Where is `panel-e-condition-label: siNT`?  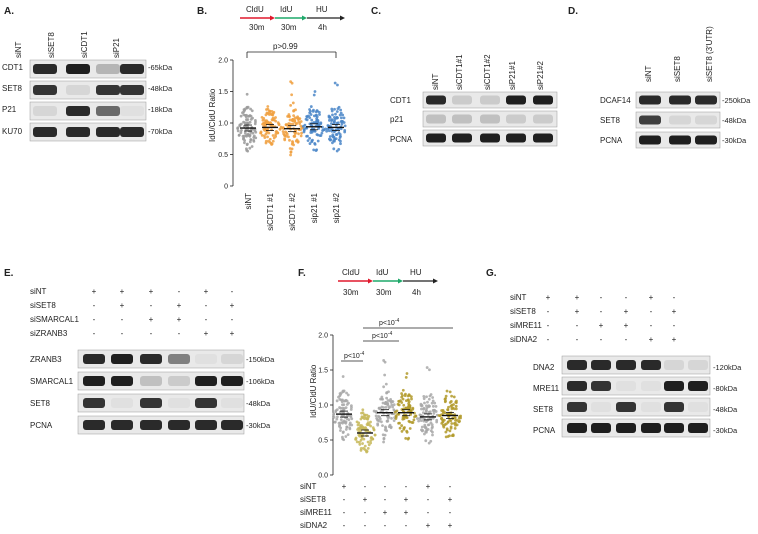
panel-e-condition-label: siNT is located at coordinates (38, 291).